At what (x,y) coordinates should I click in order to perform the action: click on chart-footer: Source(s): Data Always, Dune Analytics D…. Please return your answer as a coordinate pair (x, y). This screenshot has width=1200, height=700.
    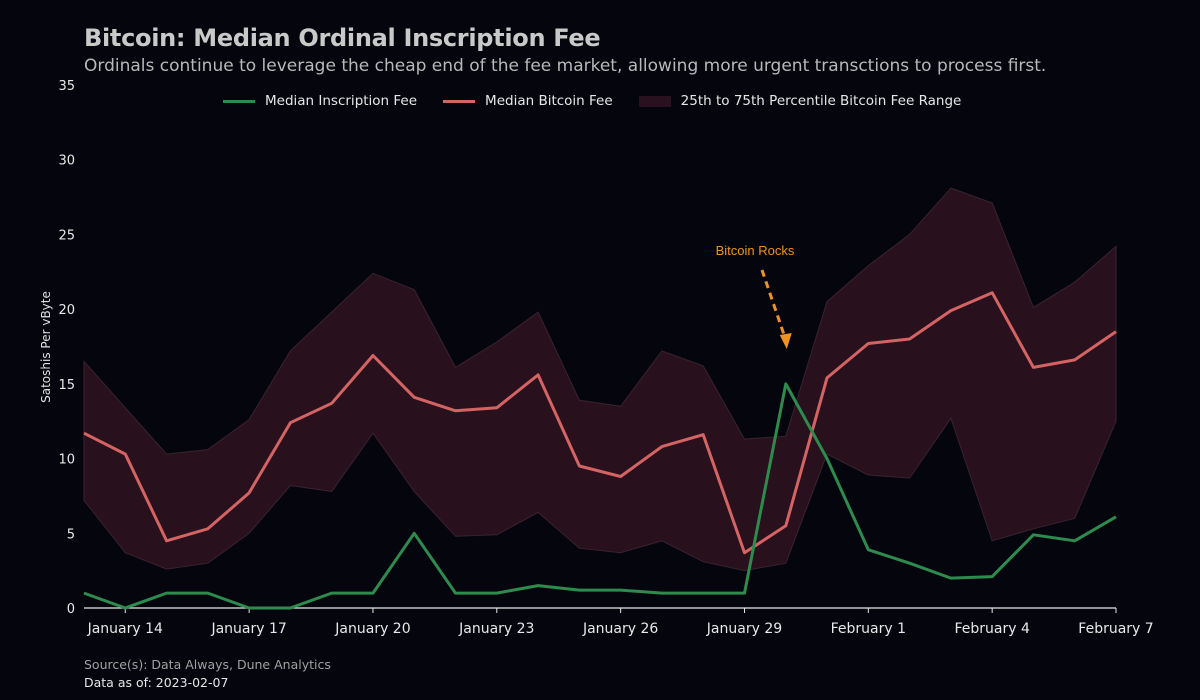
    Looking at the image, I should click on (207, 674).